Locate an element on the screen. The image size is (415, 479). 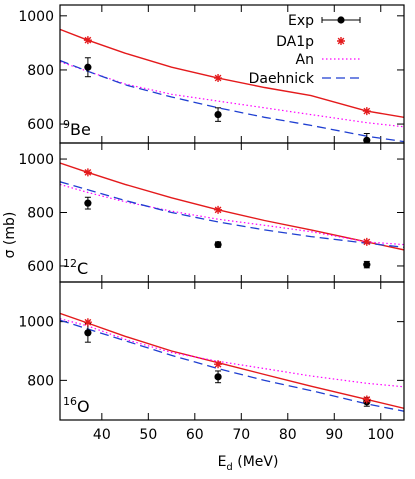
x-axis-label-unit: (MeV) is located at coordinates (256, 462).